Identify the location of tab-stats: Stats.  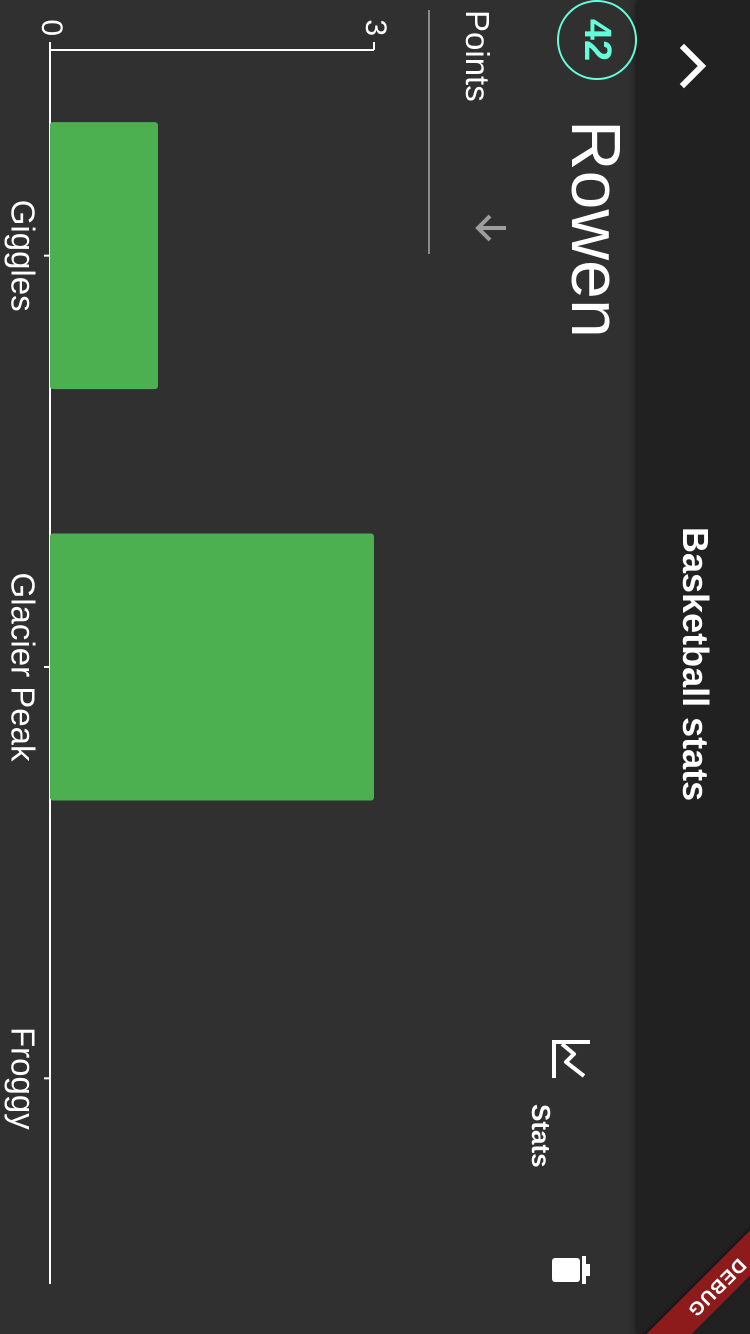
(553, 1110).